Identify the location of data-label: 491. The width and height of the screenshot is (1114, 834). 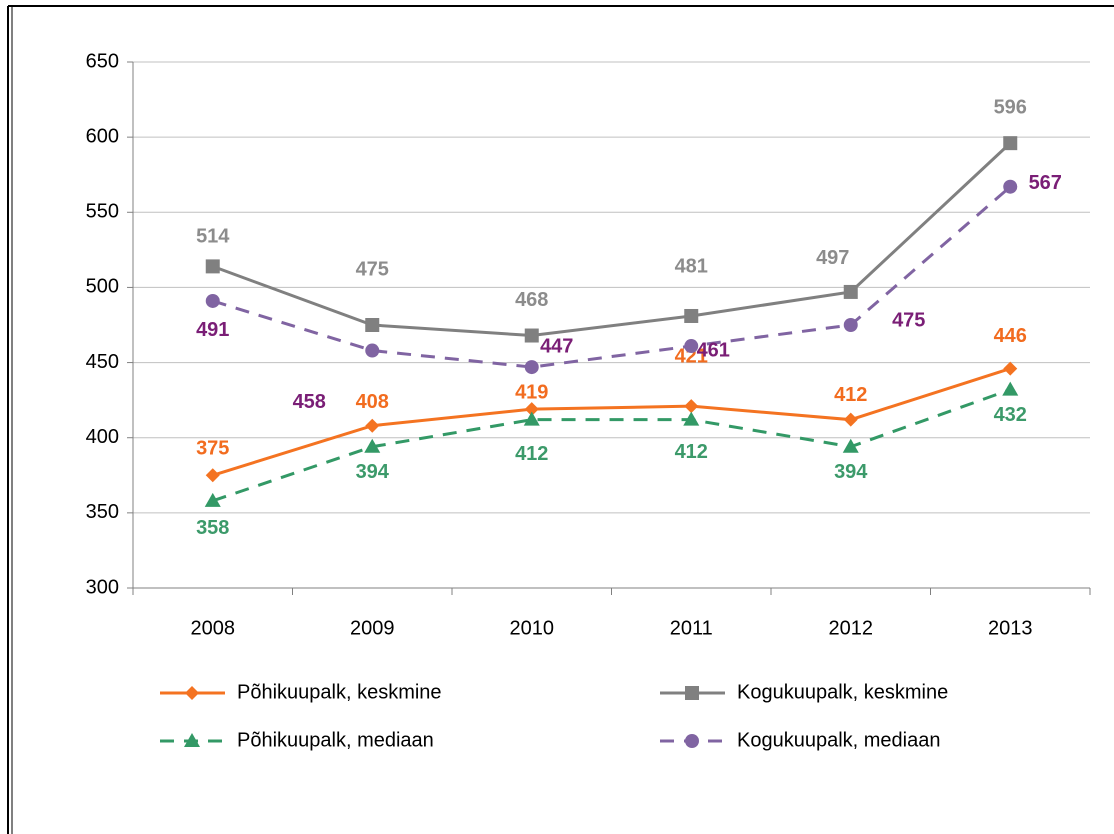
(212, 330).